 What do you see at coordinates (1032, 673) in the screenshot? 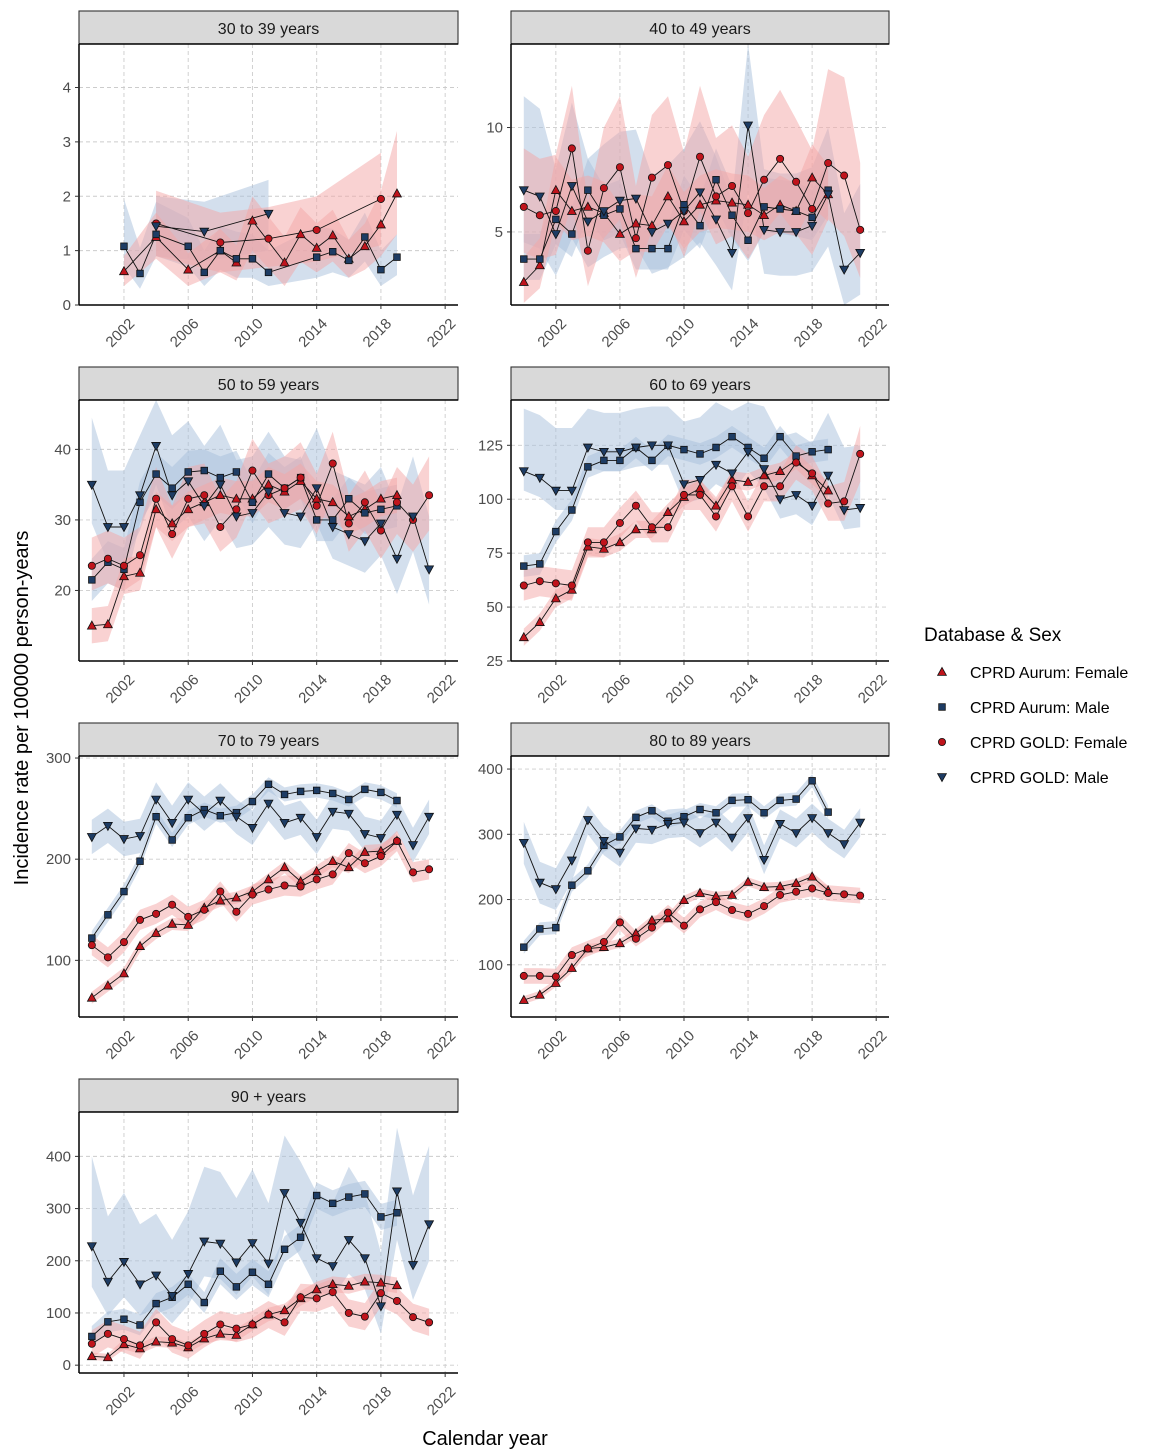
I see `legend-item-aurum_f: CPRD Aurum: Female` at bounding box center [1032, 673].